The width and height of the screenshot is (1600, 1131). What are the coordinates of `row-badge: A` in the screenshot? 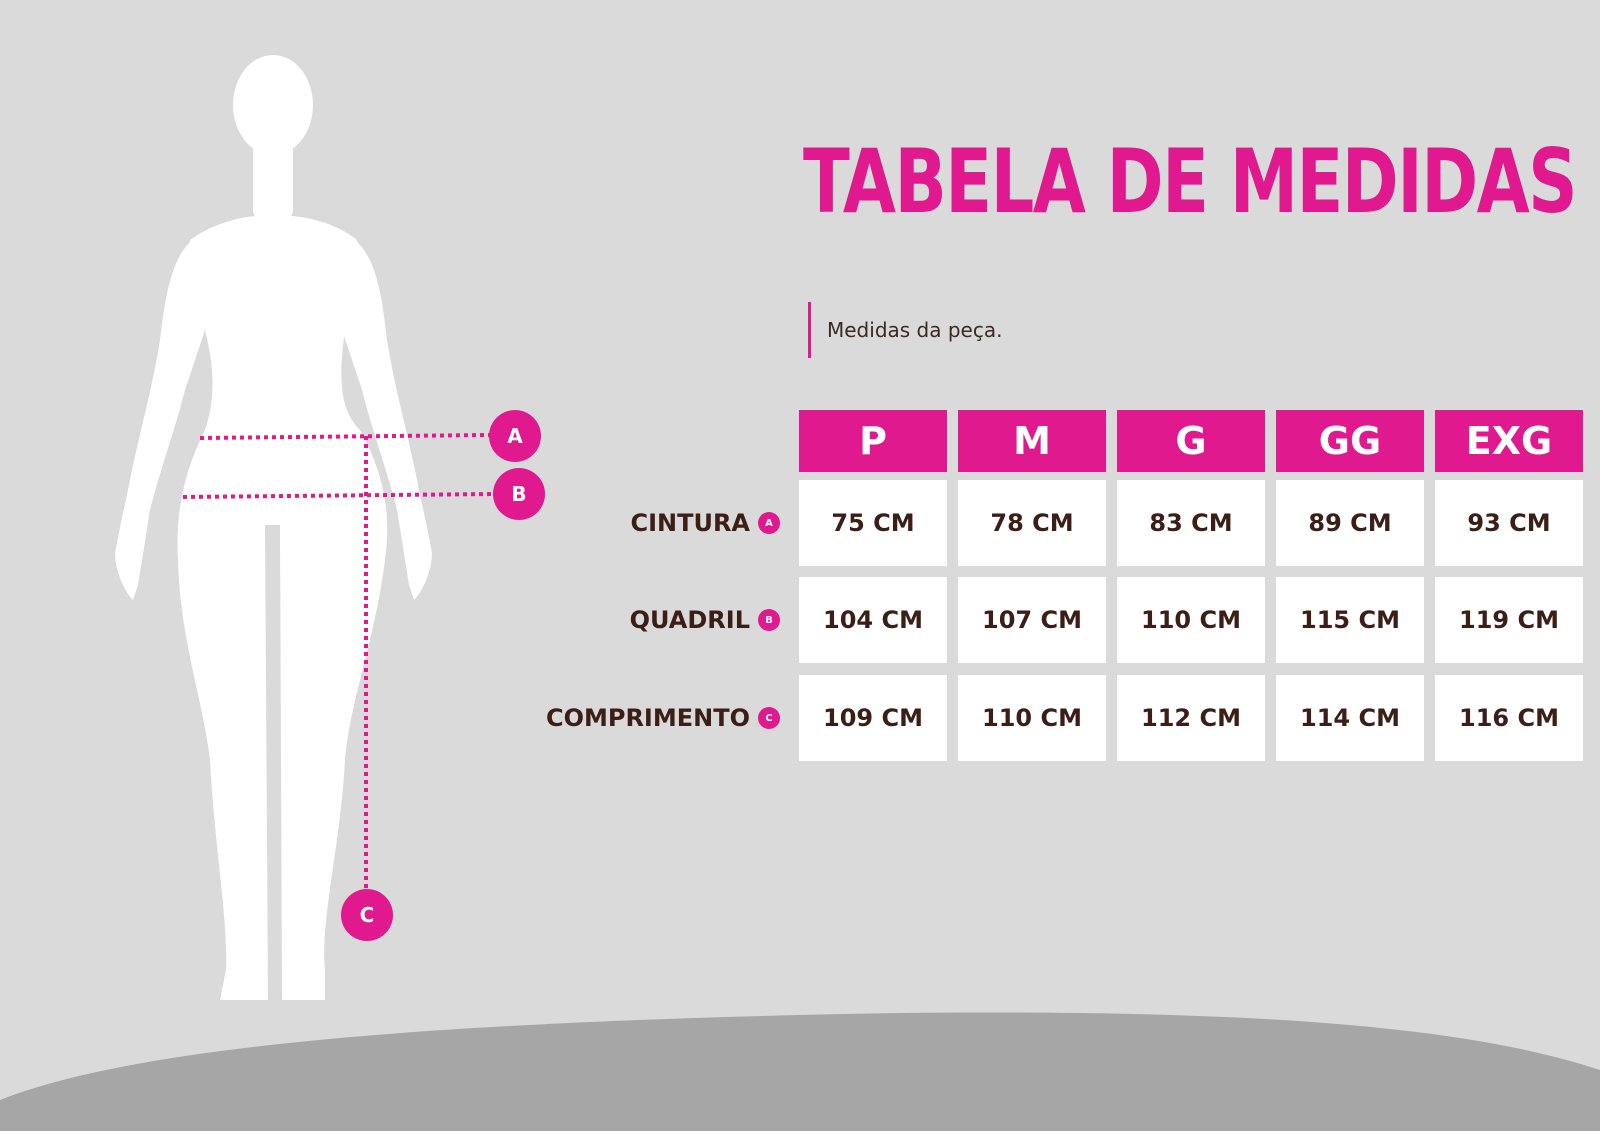 It's located at (769, 523).